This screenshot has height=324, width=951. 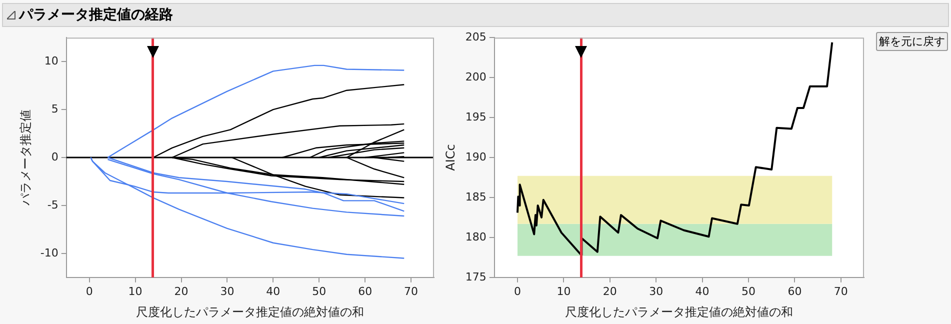 What do you see at coordinates (49, 253) in the screenshot?
I see `y-tick-label: -10` at bounding box center [49, 253].